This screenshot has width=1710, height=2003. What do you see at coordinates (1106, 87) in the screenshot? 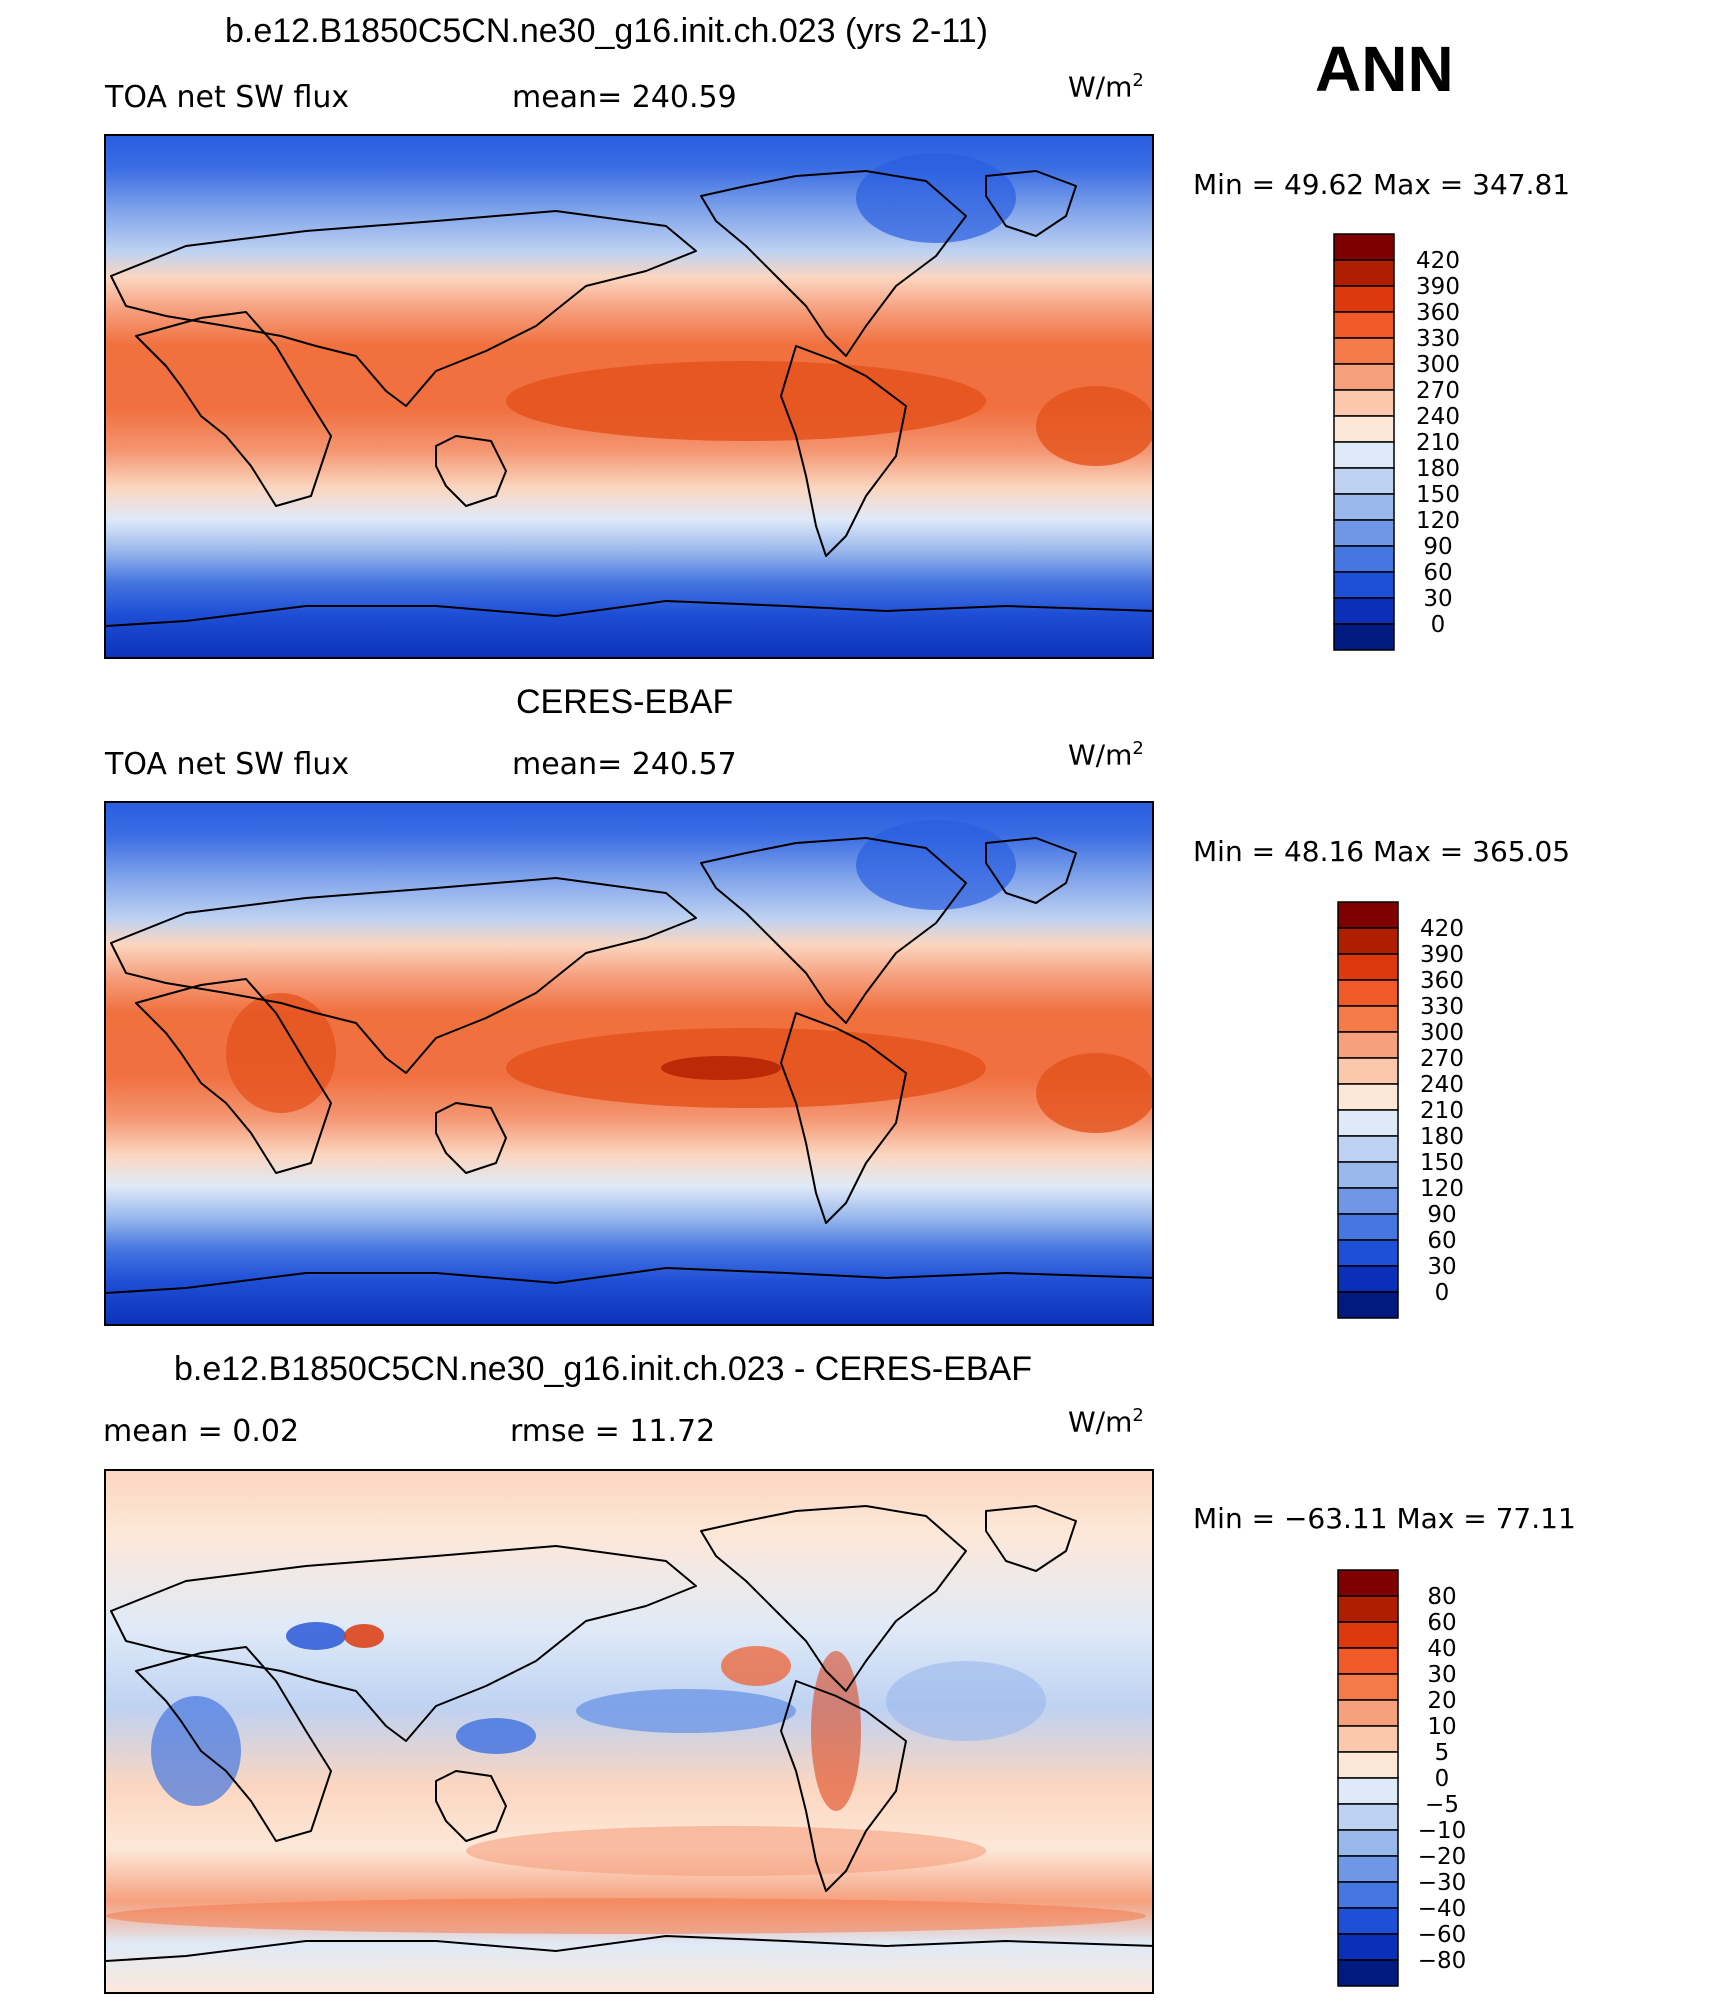
I see `panel-1-units: W/m2` at bounding box center [1106, 87].